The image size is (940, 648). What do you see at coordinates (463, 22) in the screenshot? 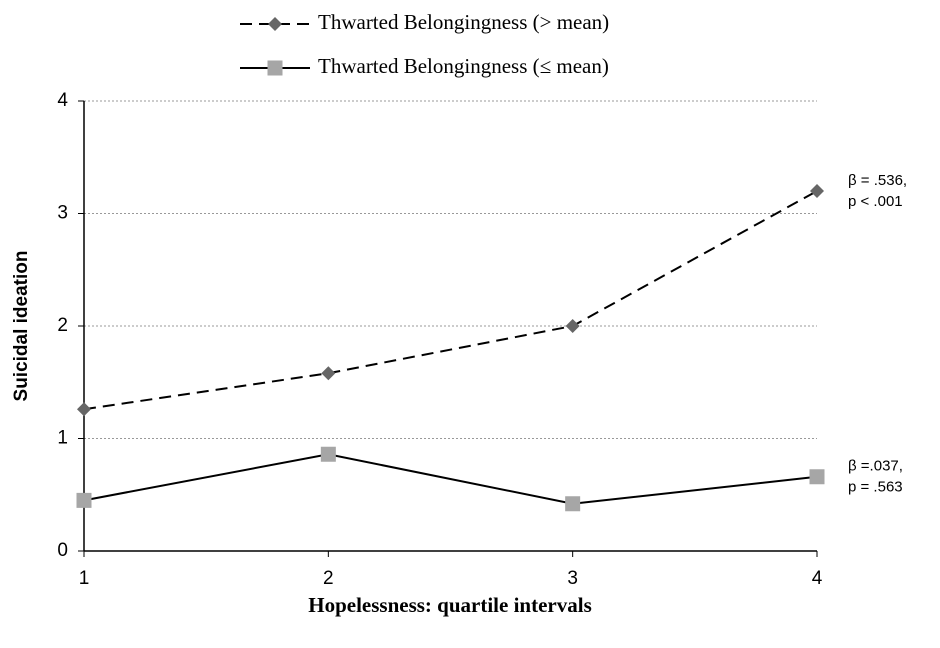
I see `legend-label: Thwarted Belongingness (> mean)` at bounding box center [463, 22].